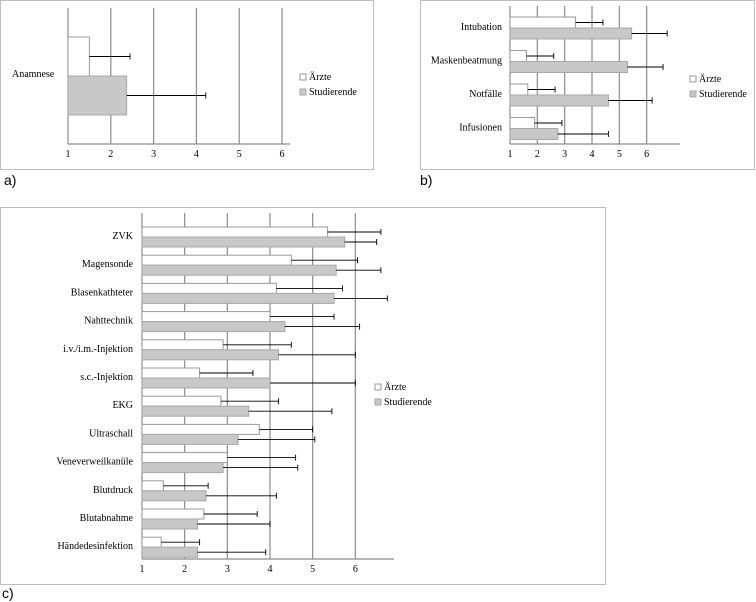 This screenshot has height=602, width=756. I want to click on category-label: Blutabnahme, so click(107, 518).